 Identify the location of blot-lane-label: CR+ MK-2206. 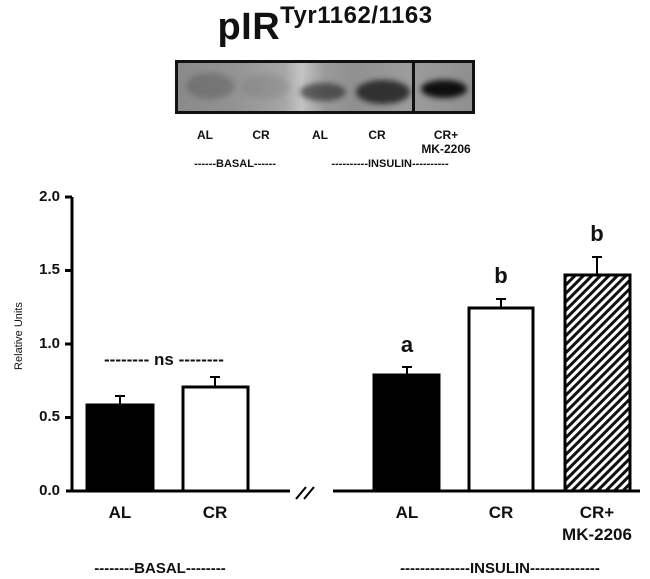
(446, 142).